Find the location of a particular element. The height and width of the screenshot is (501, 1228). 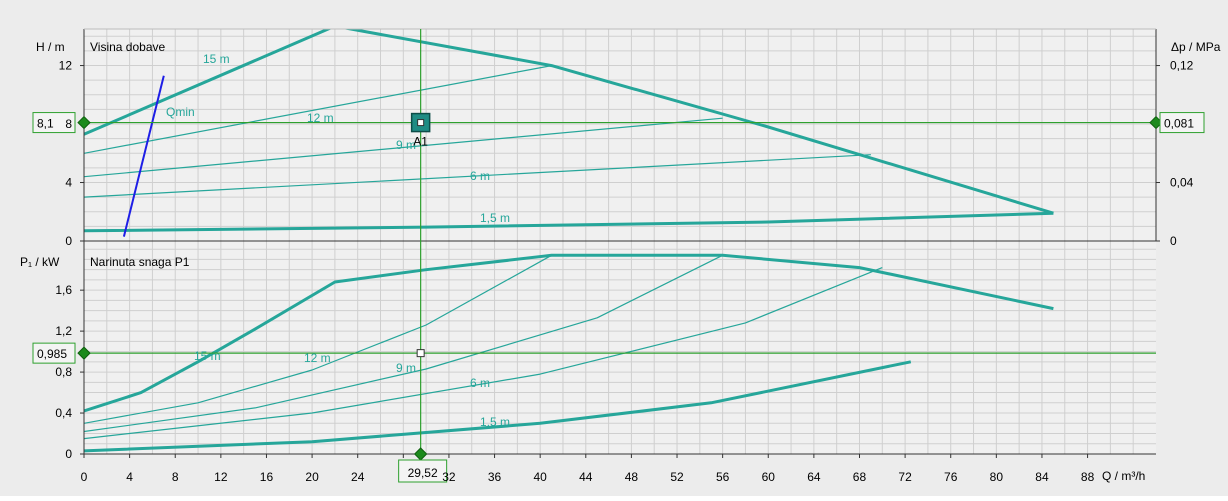

flow-tick-label: 88 is located at coordinates (1088, 477).